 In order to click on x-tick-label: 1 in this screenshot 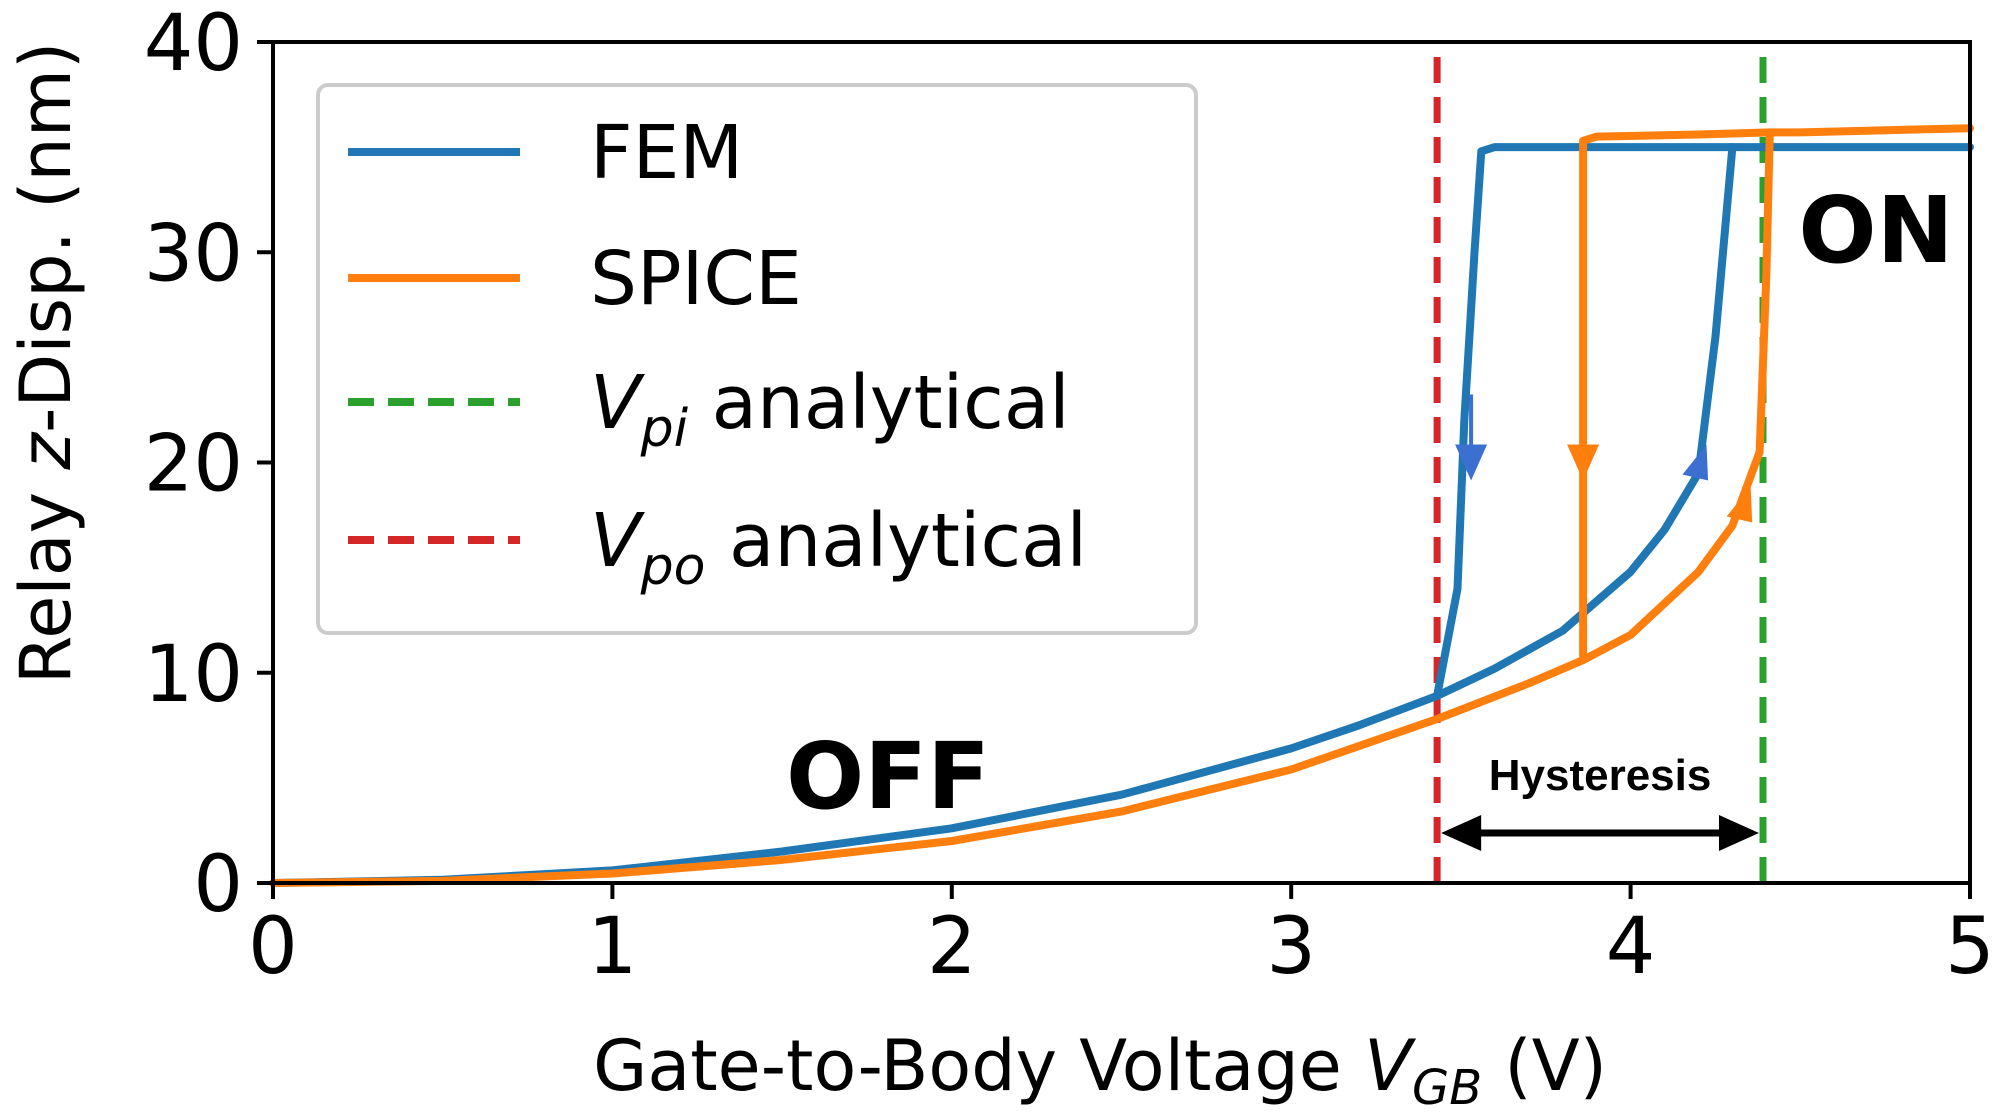, I will do `click(613, 947)`.